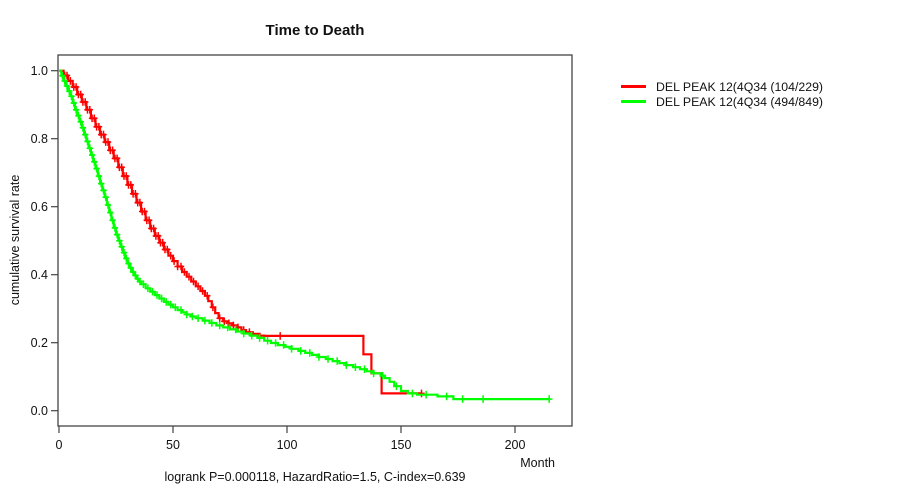 The width and height of the screenshot is (900, 500). What do you see at coordinates (740, 101) in the screenshot?
I see `legend-label-group2: DEL PEAK 12(4Q34 (494/849)` at bounding box center [740, 101].